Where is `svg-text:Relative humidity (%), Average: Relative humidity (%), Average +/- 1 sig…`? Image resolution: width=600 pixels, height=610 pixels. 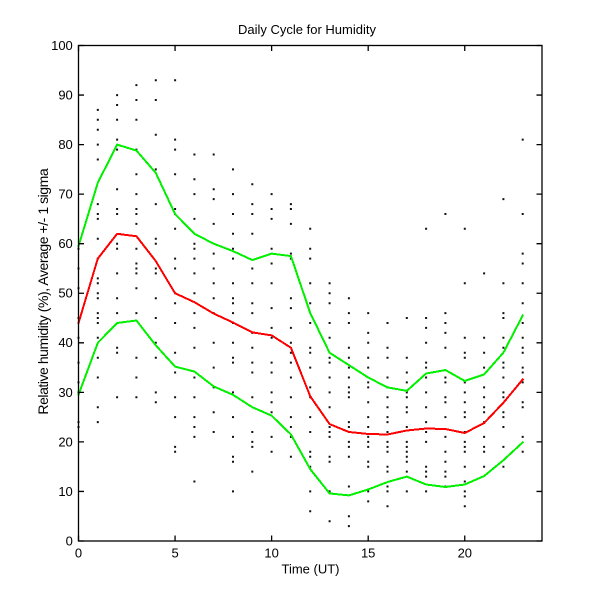
svg-text:Relative humidity (%), Average: Relative humidity (%), Average +/- 1 sig… is located at coordinates (43, 291).